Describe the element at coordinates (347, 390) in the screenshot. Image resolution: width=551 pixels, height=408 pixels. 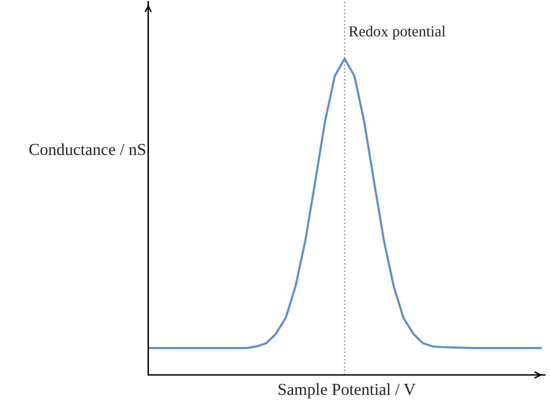
I see `x-axis-title: Sample Potential / V` at that location.